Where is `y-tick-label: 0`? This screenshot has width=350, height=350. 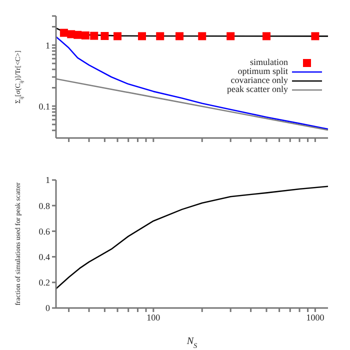 y-tick-label: 0 is located at coordinates (48, 308).